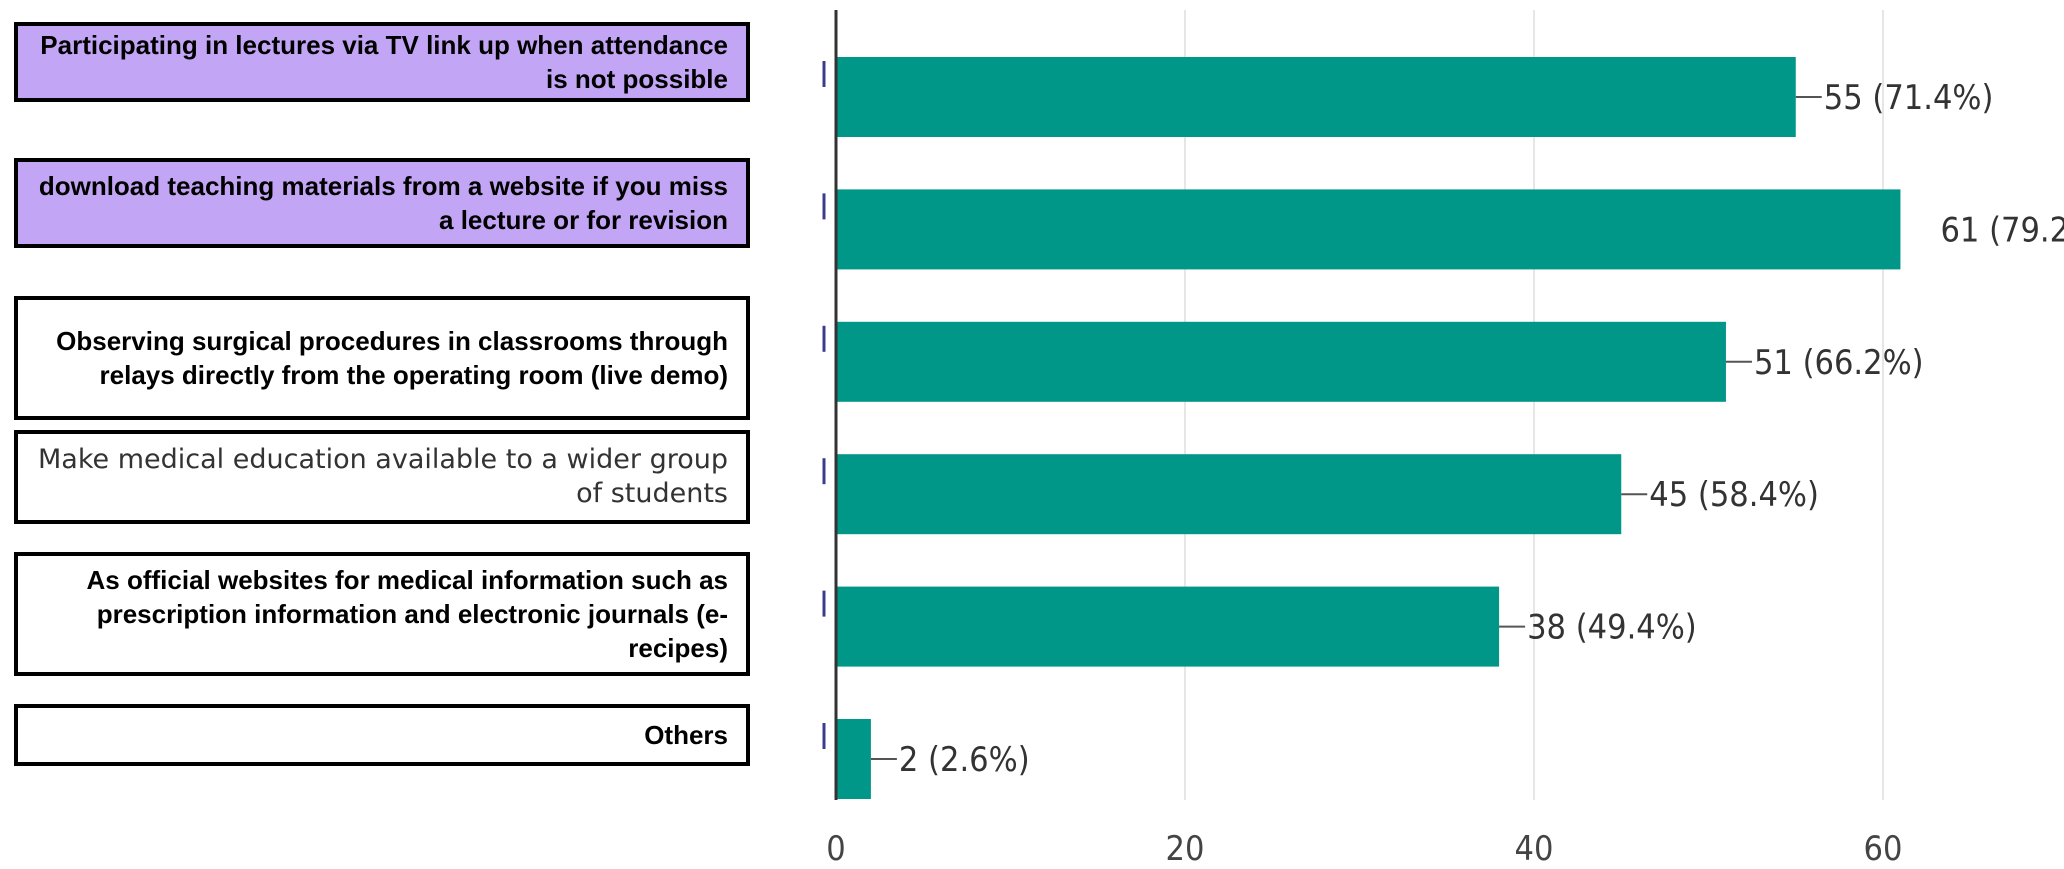  I want to click on x-tick-label-2: 40, so click(1534, 849).